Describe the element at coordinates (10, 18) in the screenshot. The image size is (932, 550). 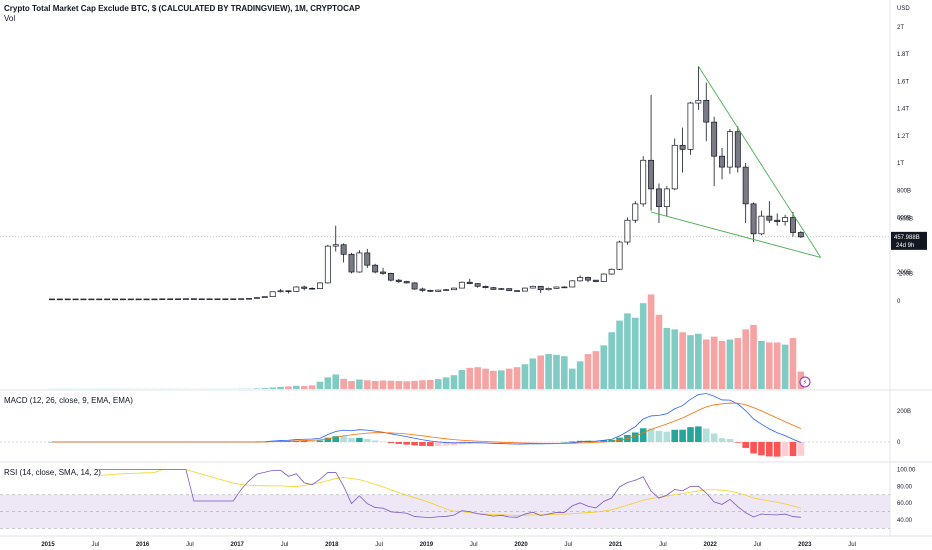
I see `volume-legend-label: Vol` at that location.